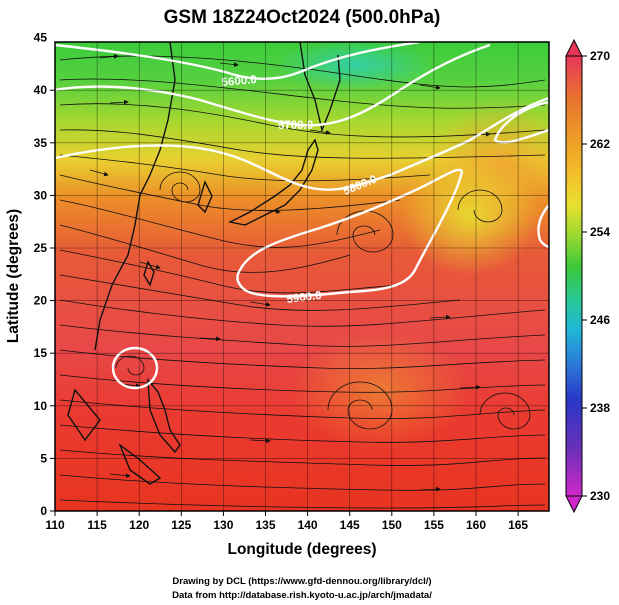 The image size is (619, 605). Describe the element at coordinates (286, 513) in the screenshot. I see `x-axis` at that location.